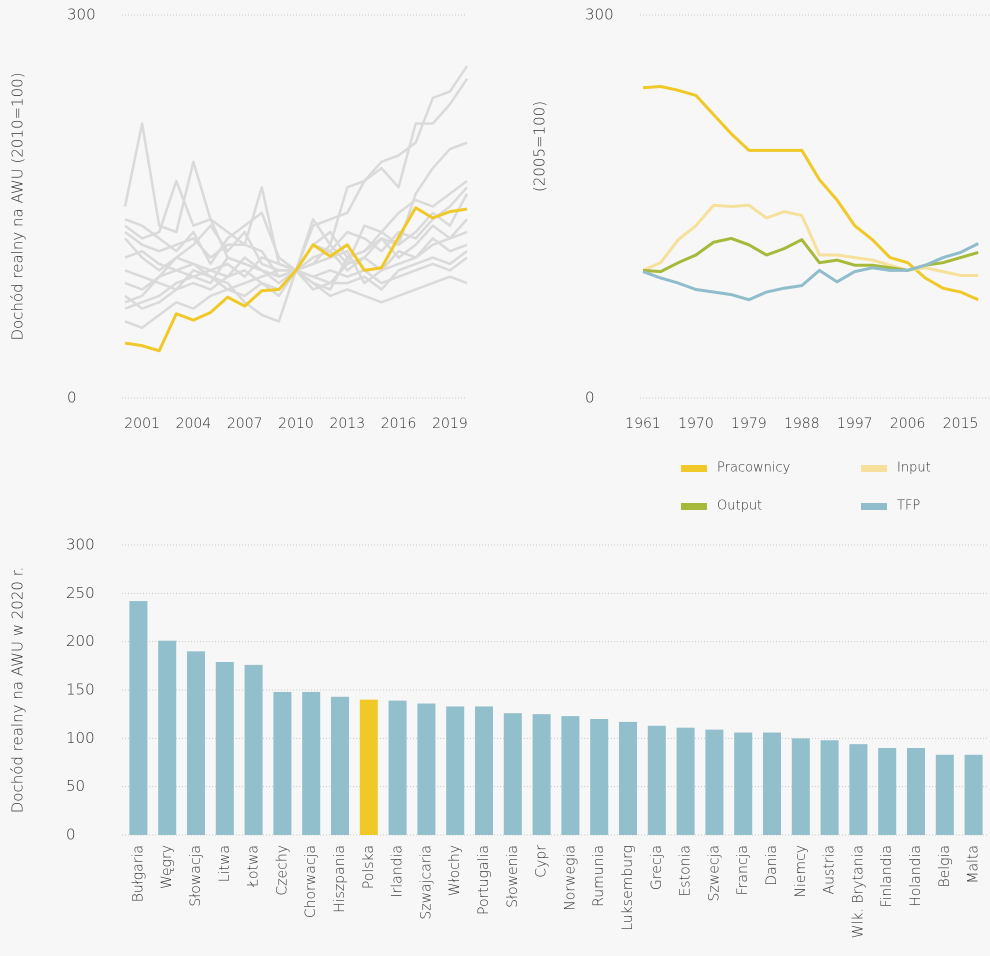 The image size is (990, 956). I want to click on x-tick-label: Grecja, so click(657, 867).